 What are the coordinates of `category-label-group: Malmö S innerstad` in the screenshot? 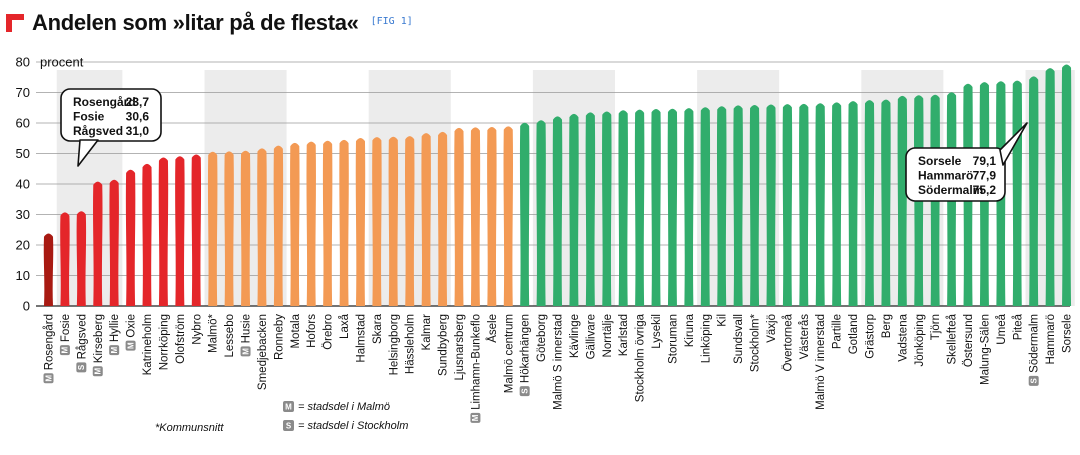 It's located at (559, 362).